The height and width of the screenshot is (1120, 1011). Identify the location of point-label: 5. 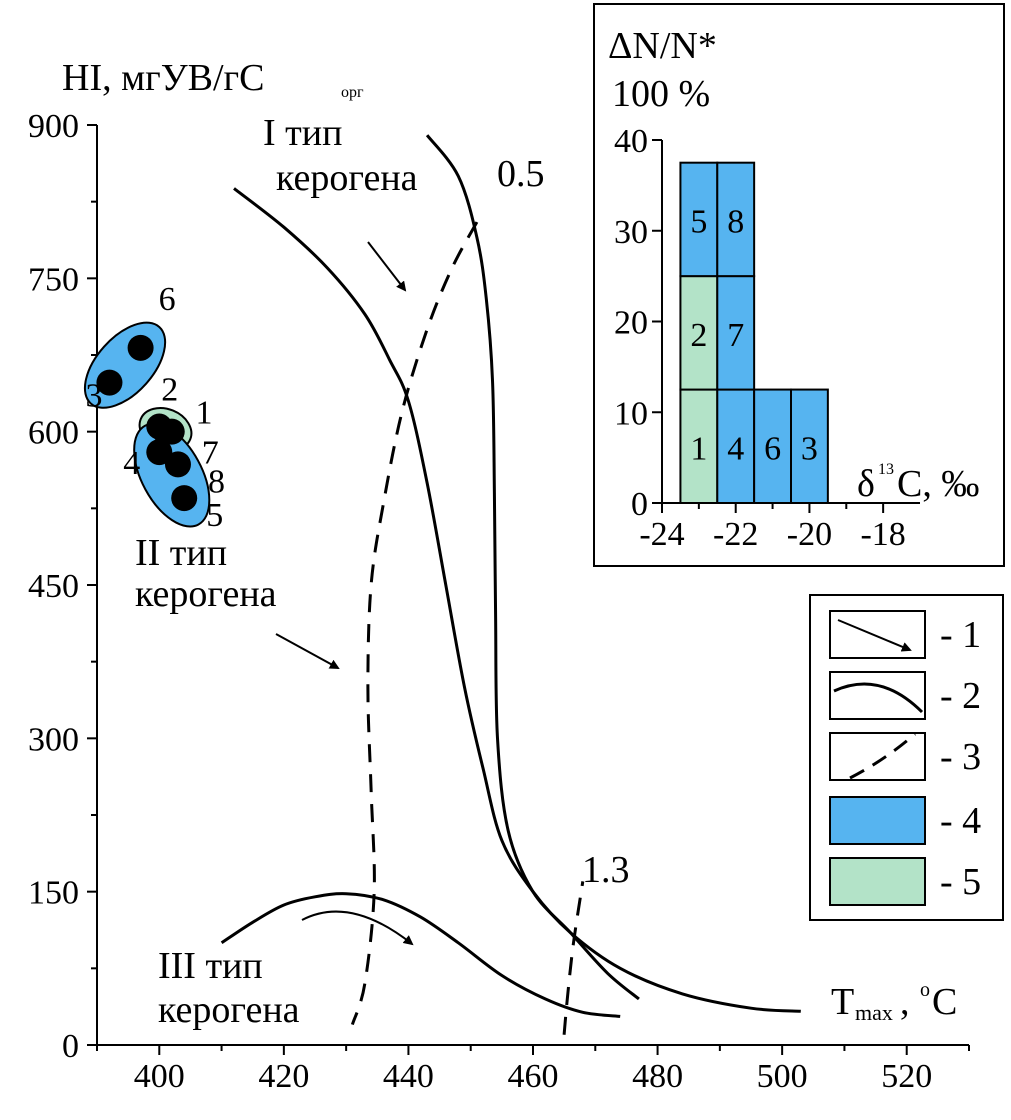
(214, 515).